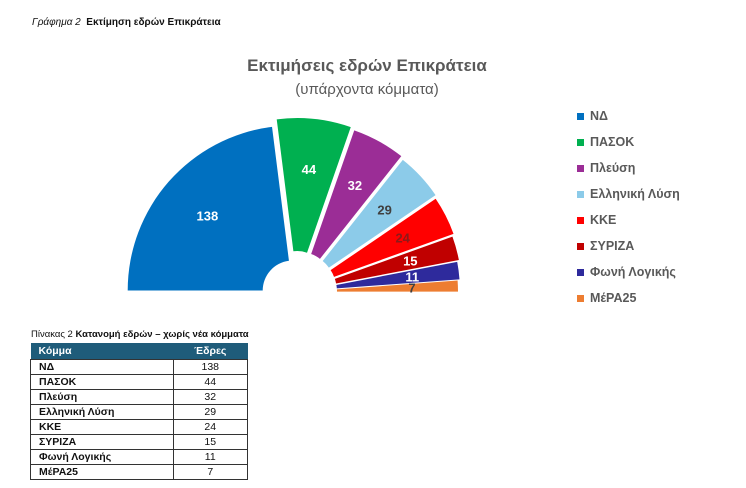  Describe the element at coordinates (210, 412) in the screenshot. I see `seats-cell: 29` at that location.